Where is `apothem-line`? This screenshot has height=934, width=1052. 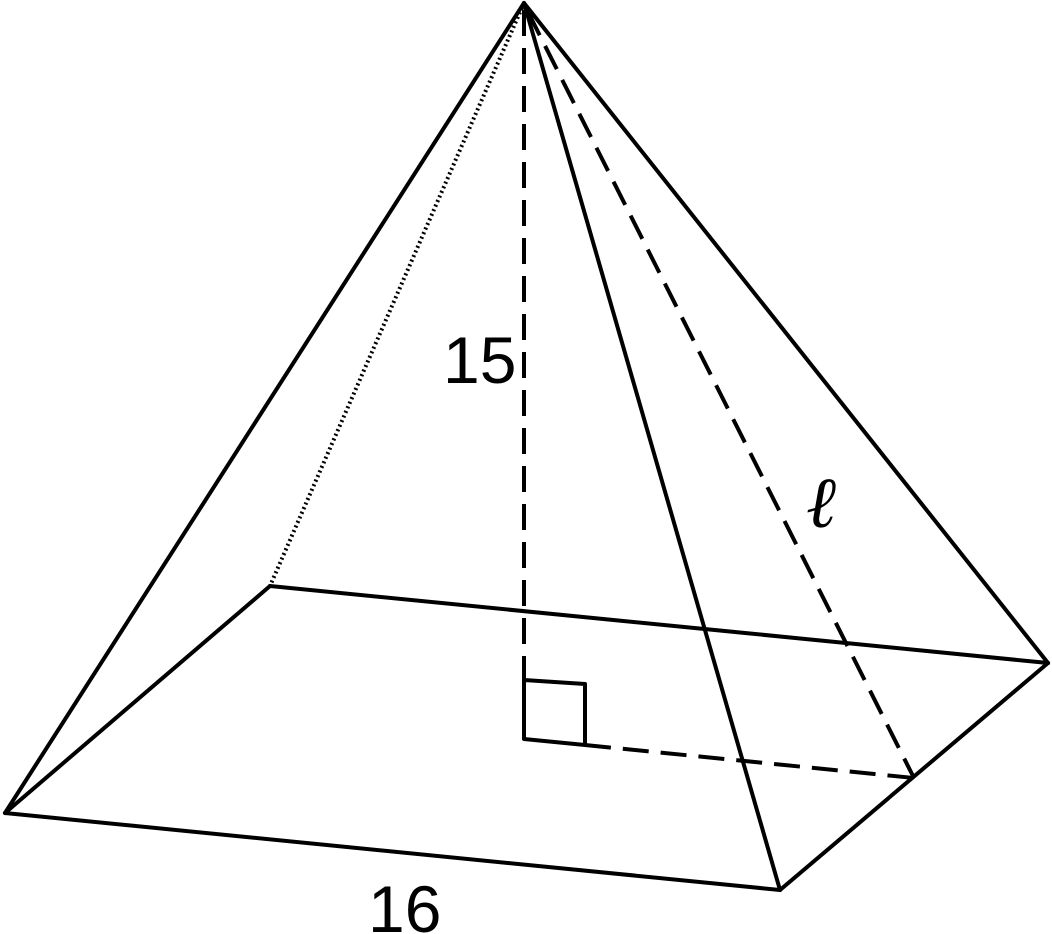
apothem-line is located at coordinates (749, 761).